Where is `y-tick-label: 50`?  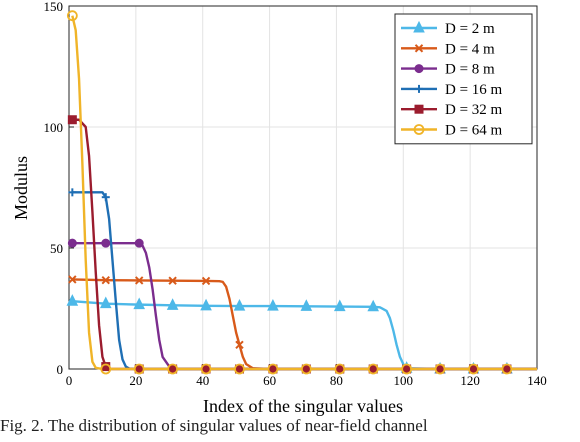 y-tick-label: 50 is located at coordinates (56, 248).